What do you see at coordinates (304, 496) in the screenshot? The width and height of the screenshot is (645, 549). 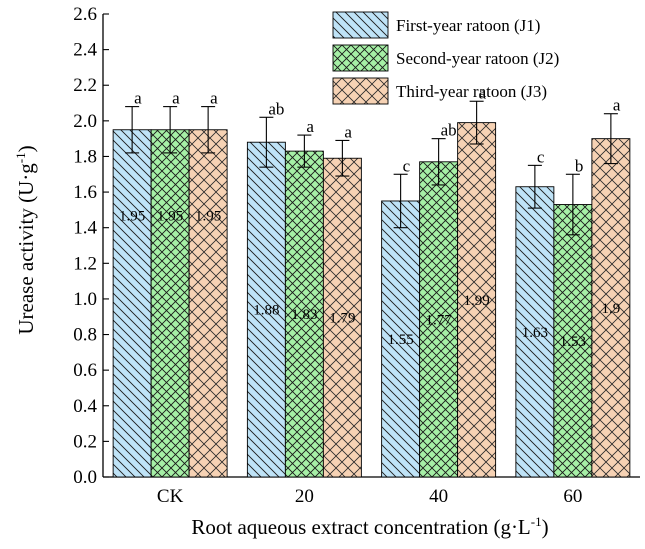 I see `x-tick-label: 20` at bounding box center [304, 496].